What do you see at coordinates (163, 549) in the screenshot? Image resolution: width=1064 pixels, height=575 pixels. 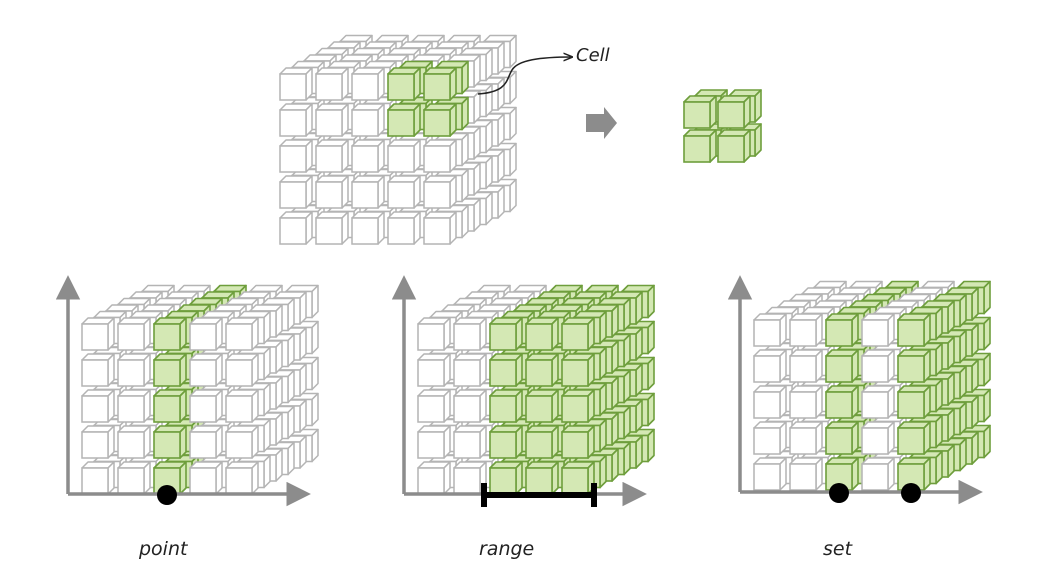 I see `point-caption: point` at bounding box center [163, 549].